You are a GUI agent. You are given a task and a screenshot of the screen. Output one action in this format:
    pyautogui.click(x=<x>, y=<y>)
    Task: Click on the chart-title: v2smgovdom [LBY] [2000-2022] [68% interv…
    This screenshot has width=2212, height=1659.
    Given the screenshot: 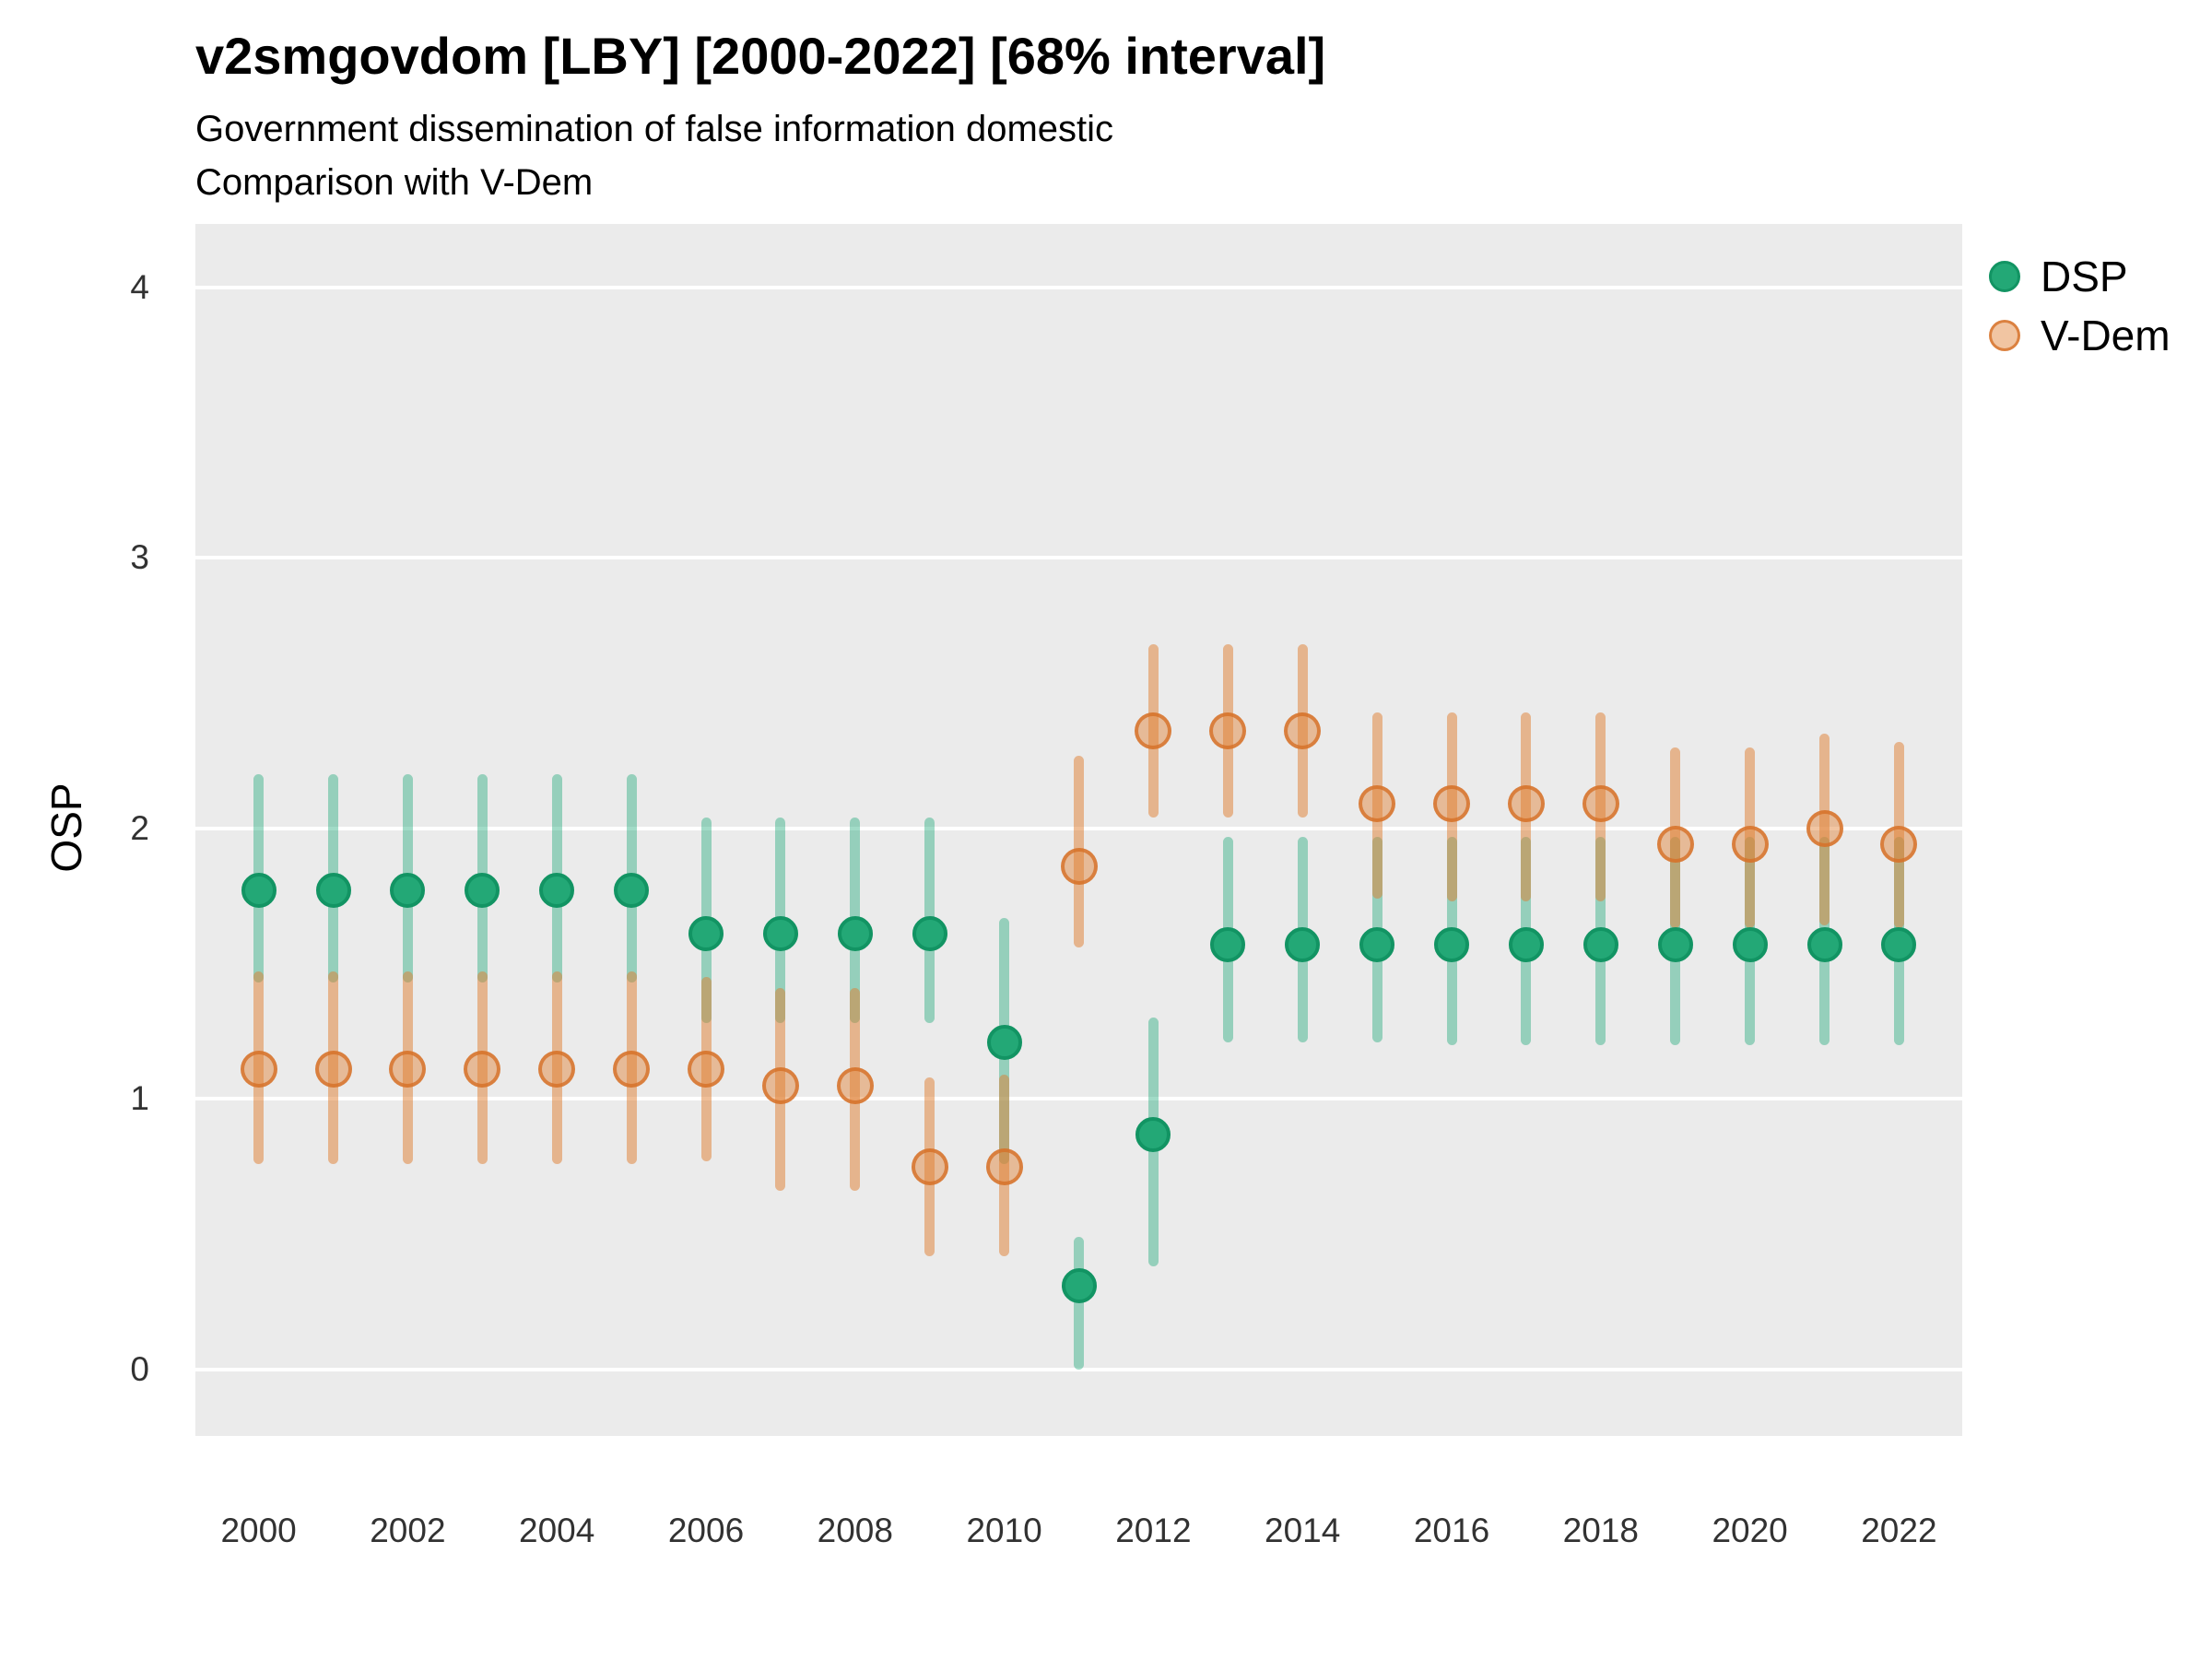 What is the action you would take?
    pyautogui.click(x=760, y=56)
    